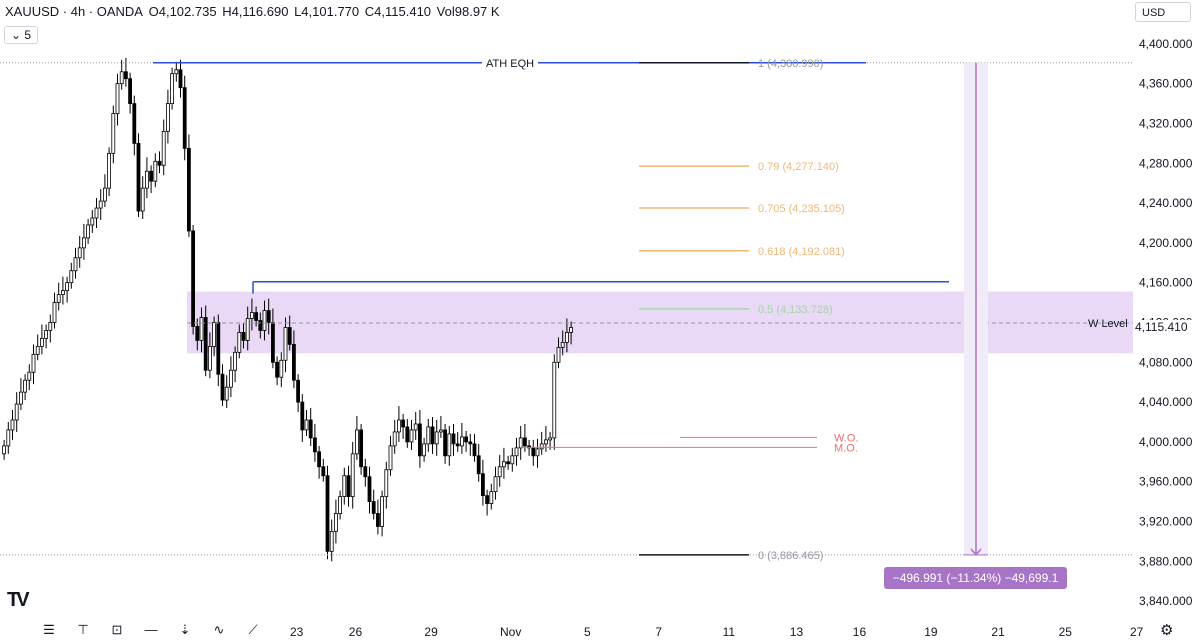  I want to click on y-tick-label: 3,840.000, so click(1166, 601).